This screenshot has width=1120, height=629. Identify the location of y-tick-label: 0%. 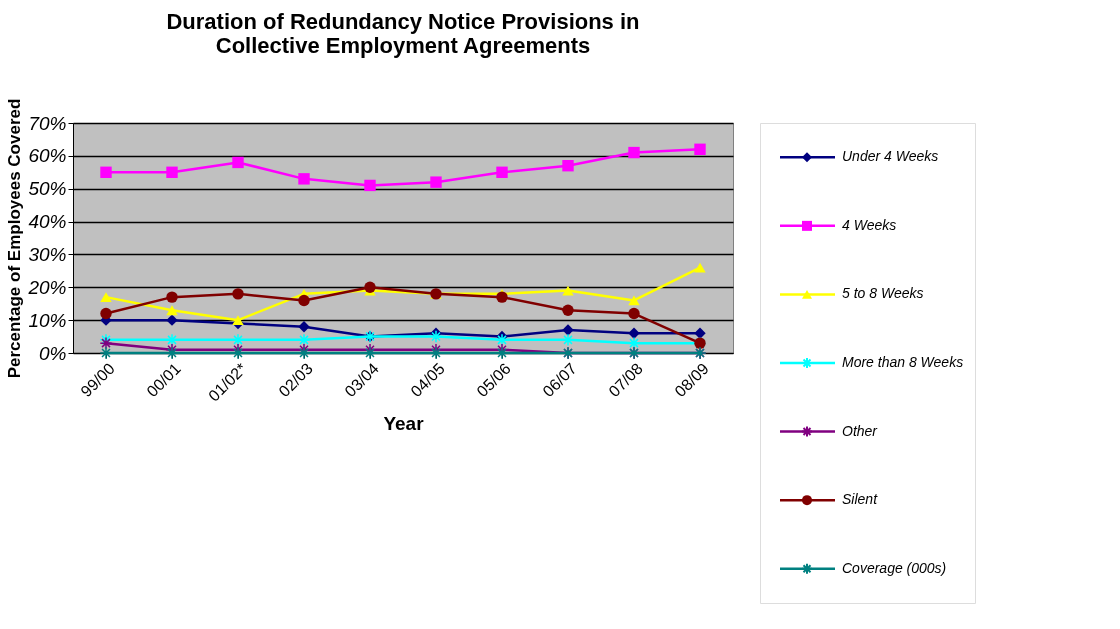
(53, 353).